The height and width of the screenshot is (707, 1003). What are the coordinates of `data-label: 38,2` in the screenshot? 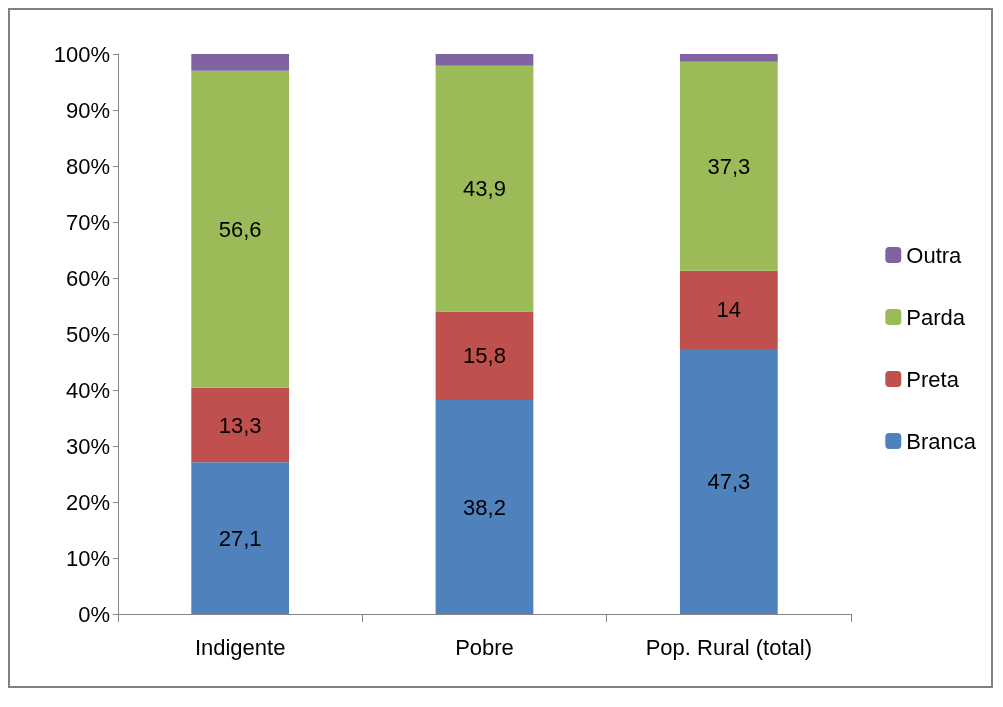 It's located at (484, 507).